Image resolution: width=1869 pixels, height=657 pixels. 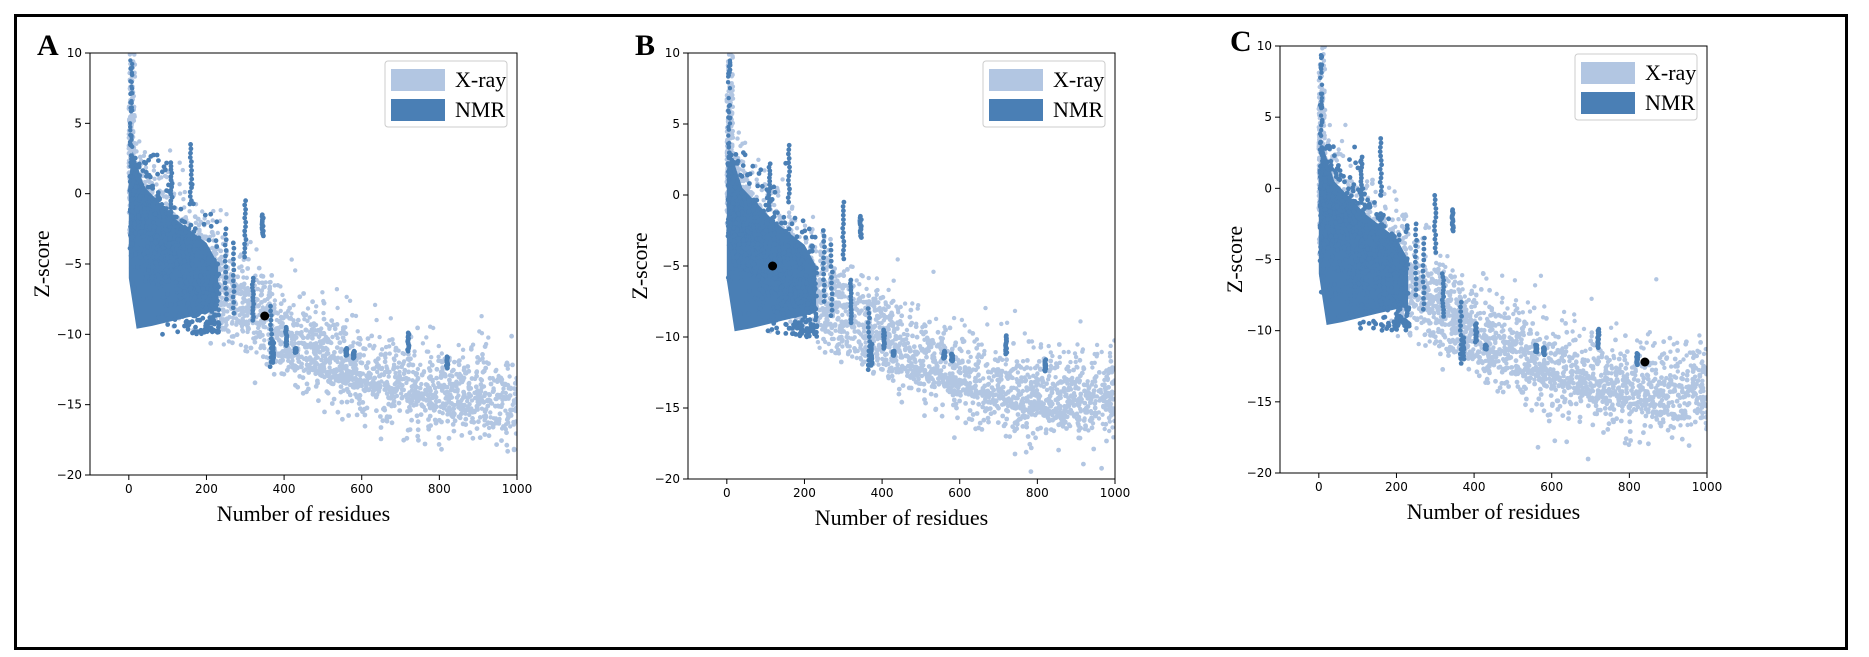 I want to click on panel-label: C, so click(x=1241, y=41).